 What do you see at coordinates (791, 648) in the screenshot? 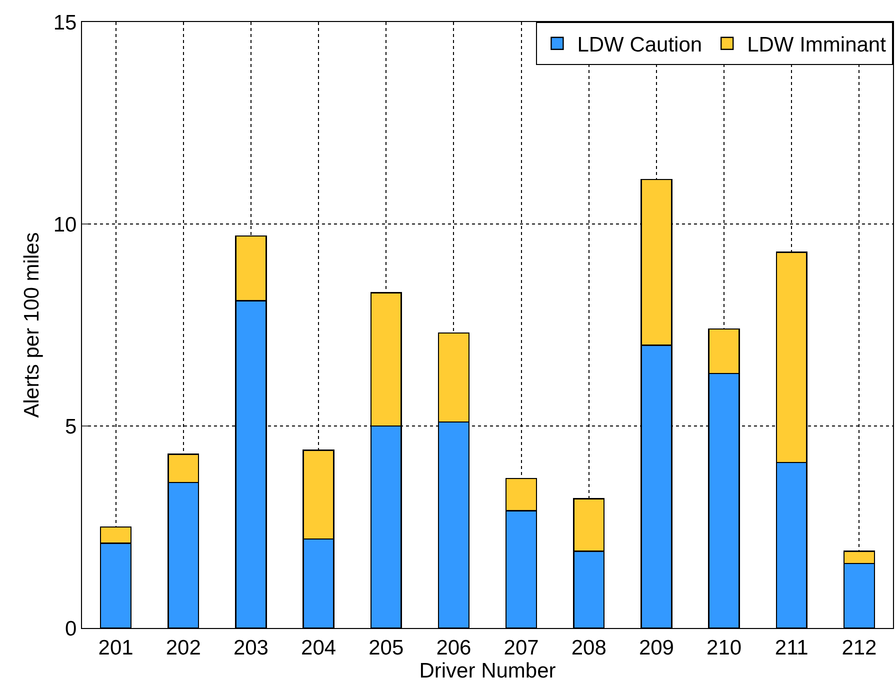
I see `x-tick-label: 211` at bounding box center [791, 648].